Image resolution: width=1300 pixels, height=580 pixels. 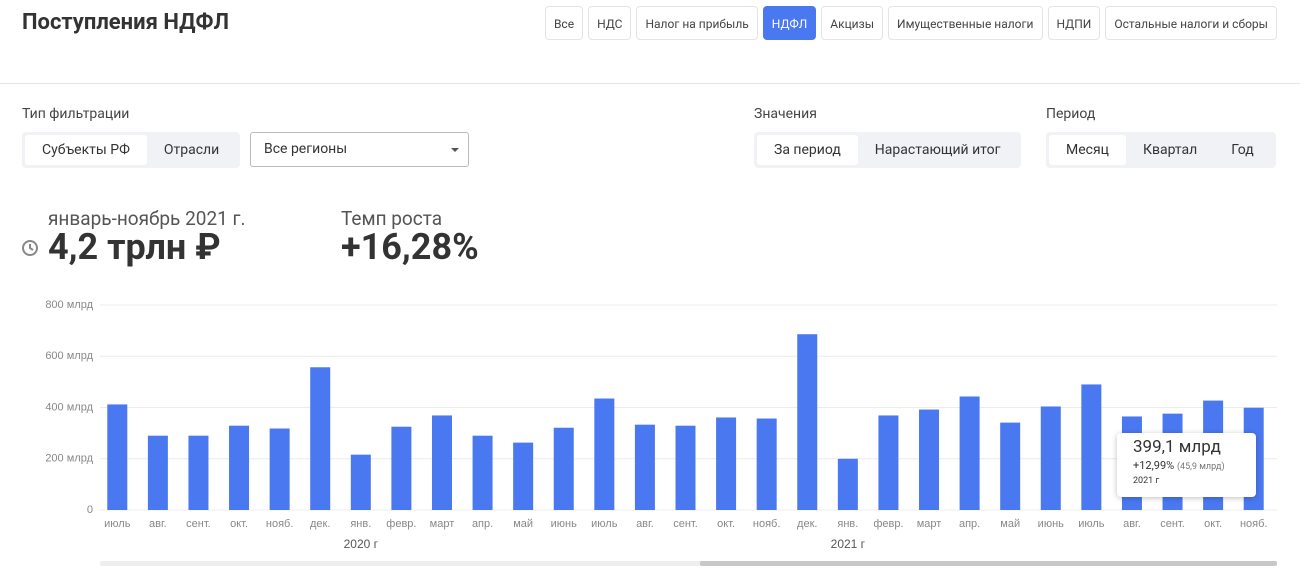 I want to click on tooltip-change-abs: (45,9 млрд), so click(x=1201, y=467).